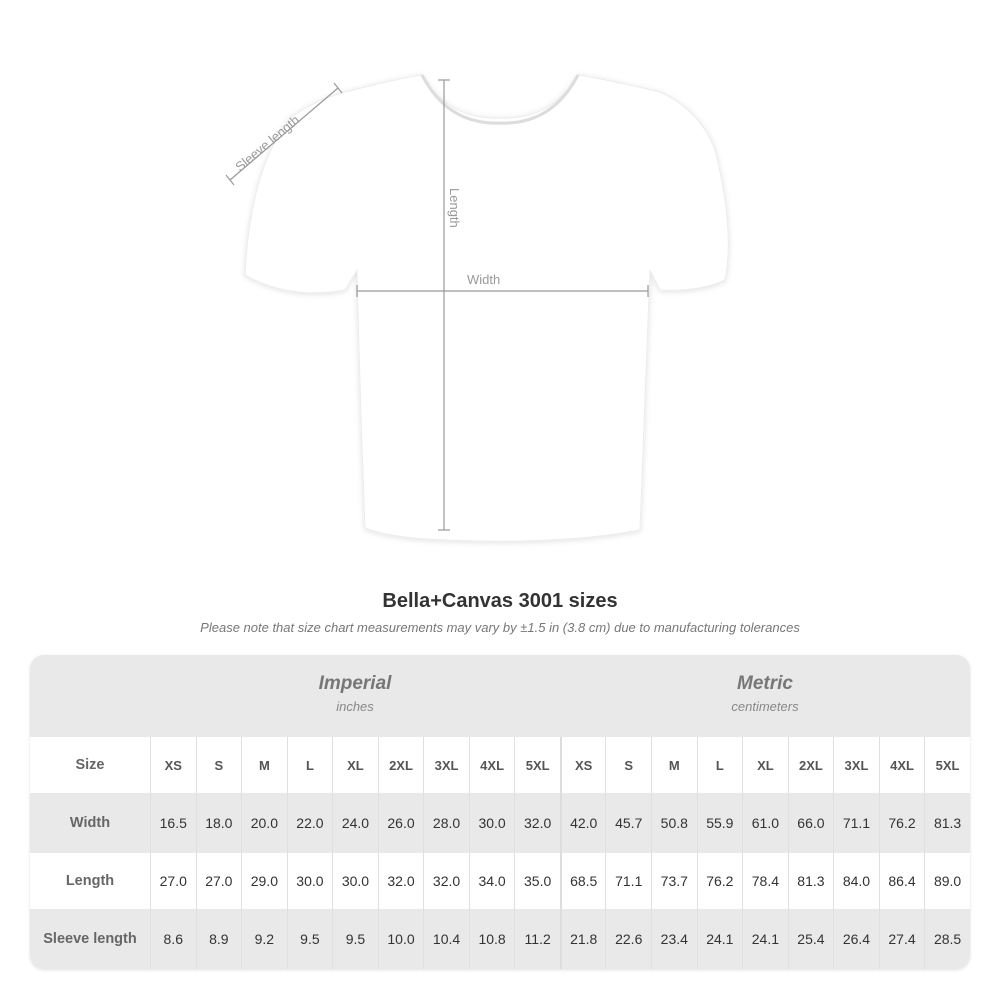 This screenshot has height=1000, width=1000. Describe the element at coordinates (856, 939) in the screenshot. I see `value-metric-cell: 26.4` at that location.